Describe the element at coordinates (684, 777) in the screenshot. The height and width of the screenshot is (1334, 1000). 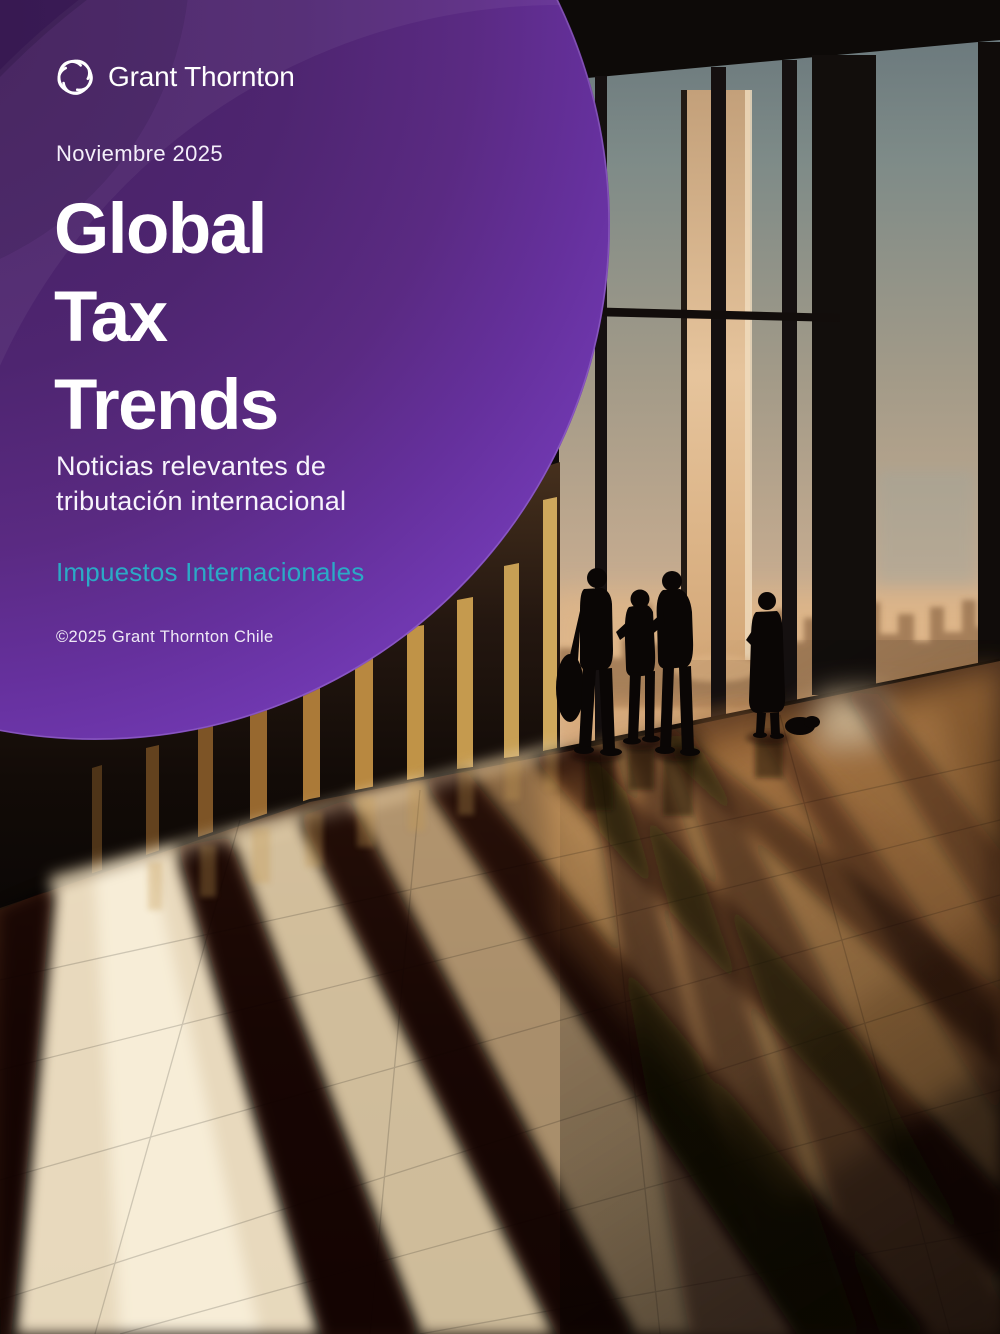
I see `person-shadow-reflections` at that location.